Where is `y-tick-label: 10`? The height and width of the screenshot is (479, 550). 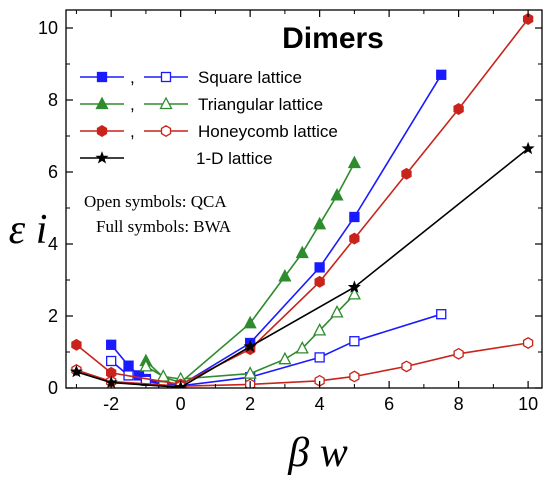 y-tick-label: 10 is located at coordinates (48, 28).